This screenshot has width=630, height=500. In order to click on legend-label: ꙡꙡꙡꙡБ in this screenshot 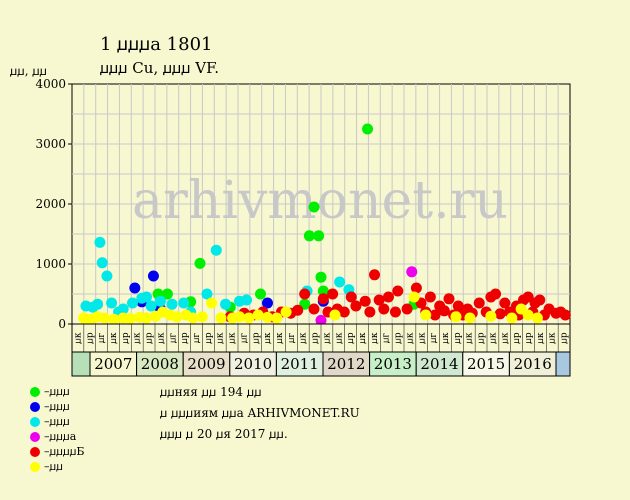, I will do `click(67, 451)`.